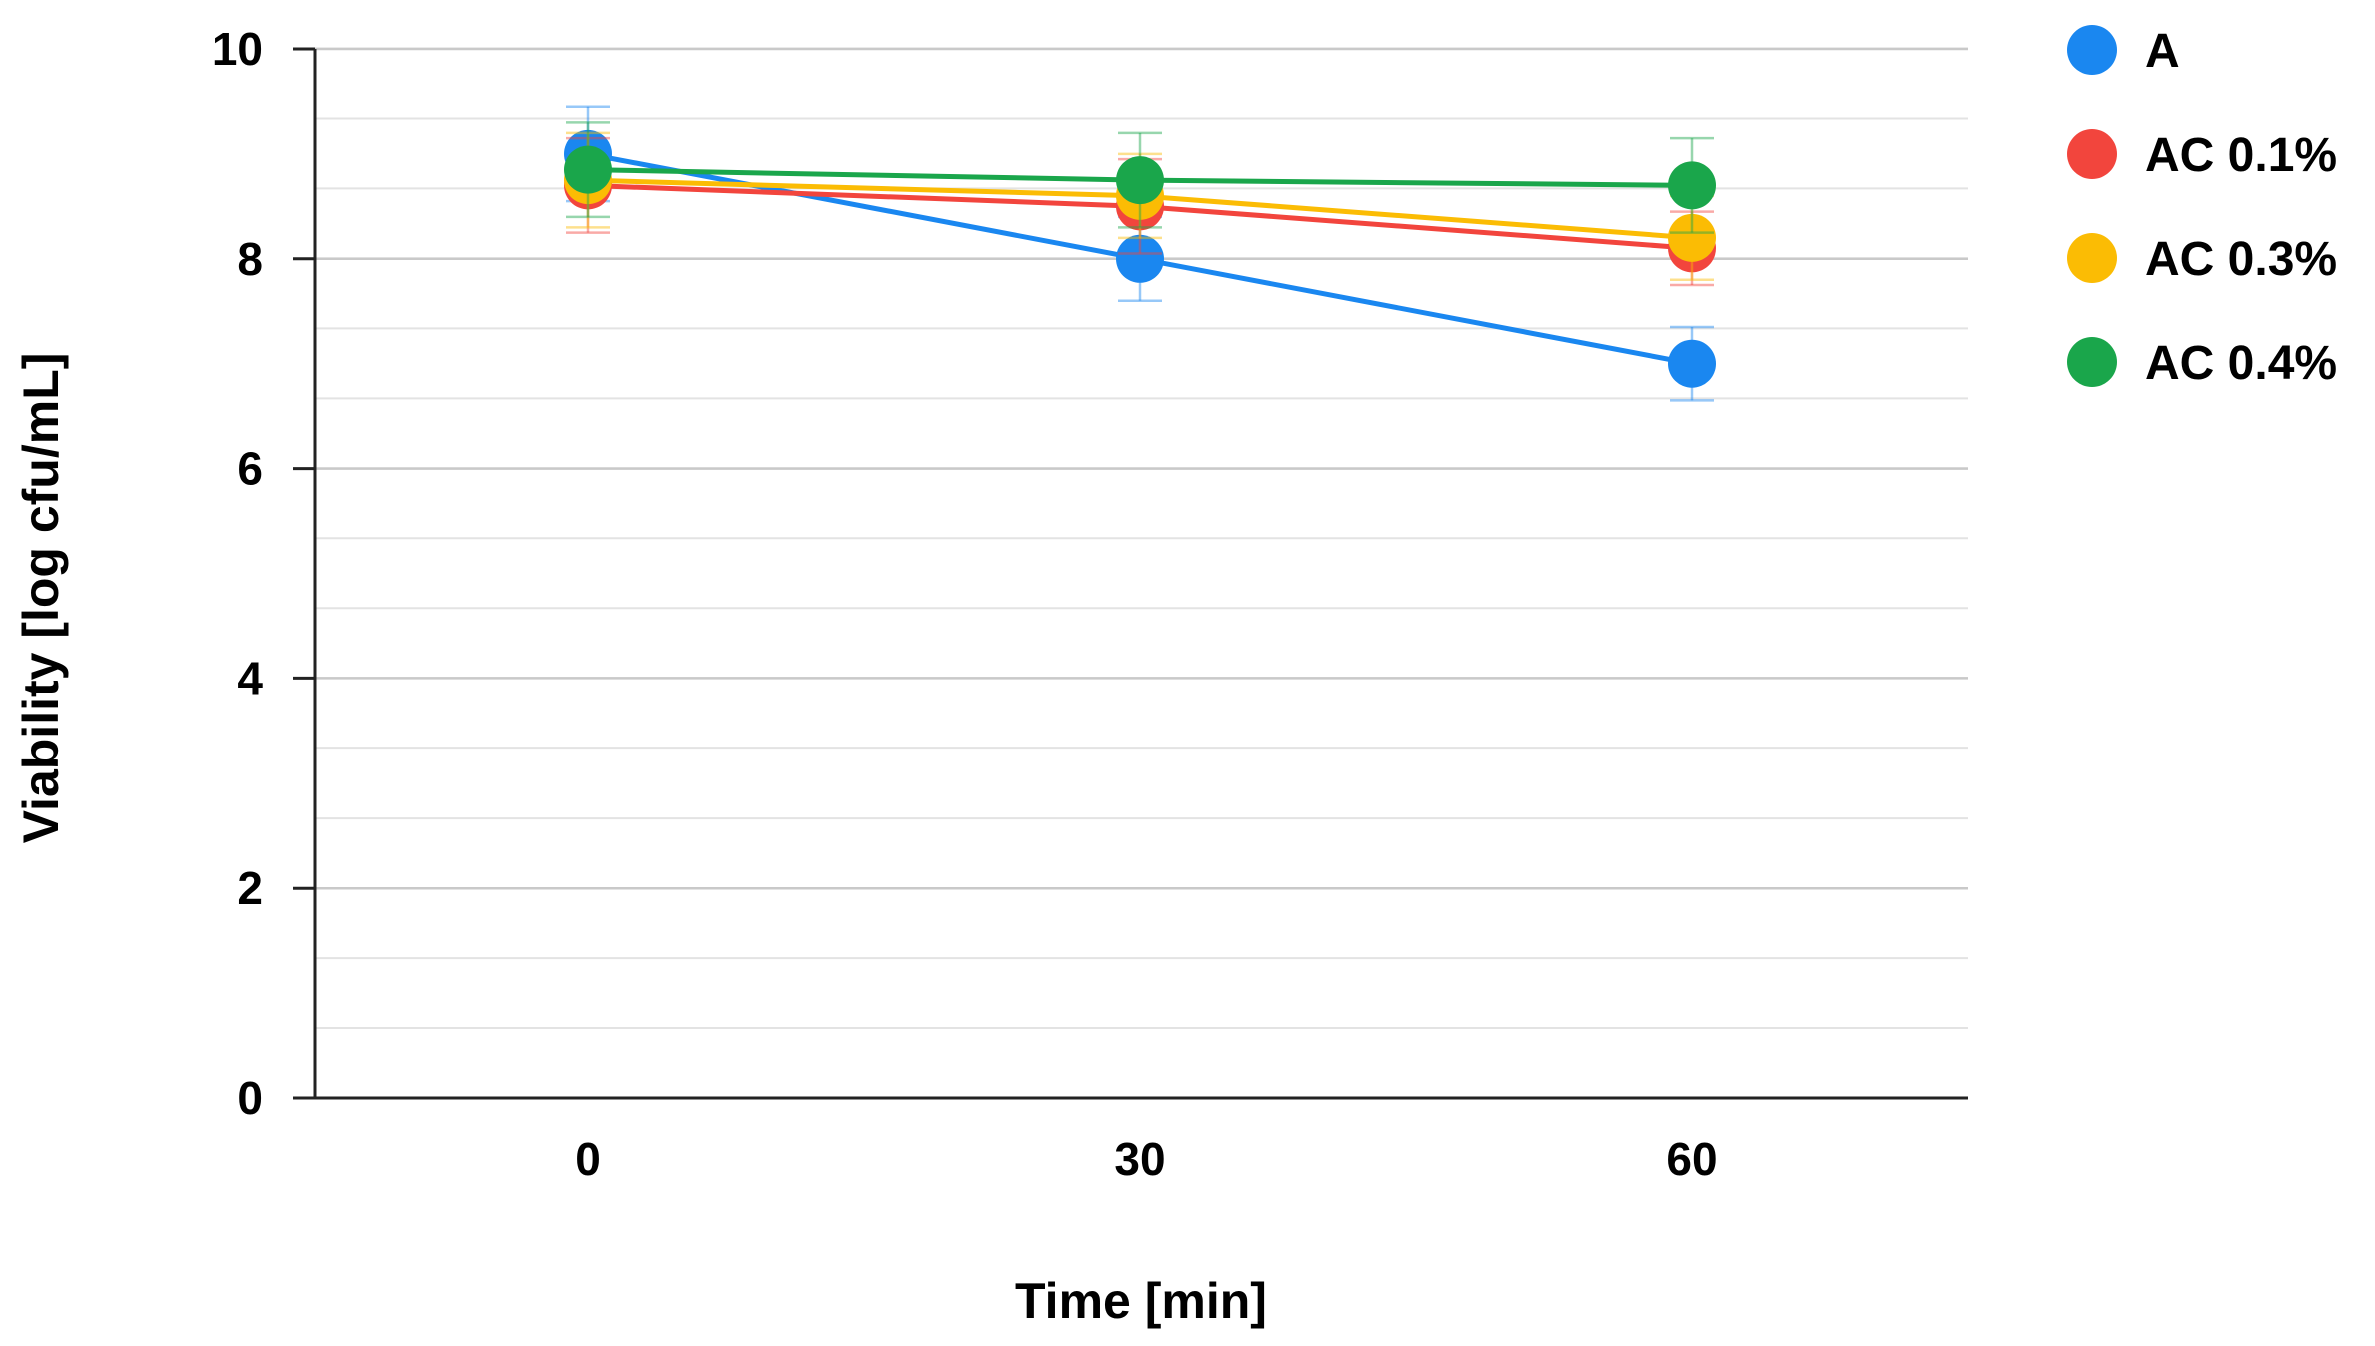 Image resolution: width=2375 pixels, height=1346 pixels. I want to click on y-tick-label: 8, so click(250, 259).